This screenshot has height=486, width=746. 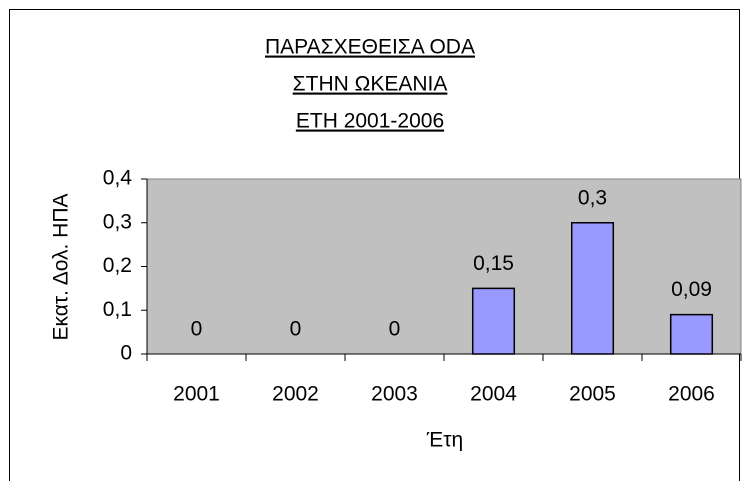 I want to click on x-axis-title: Έτη, so click(x=444, y=440).